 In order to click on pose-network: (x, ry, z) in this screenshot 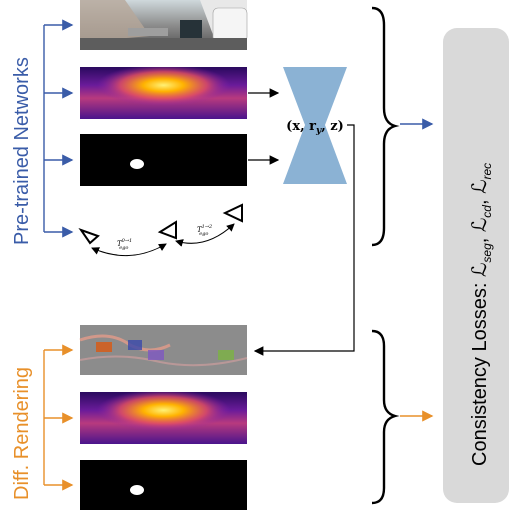, I will do `click(315, 125)`.